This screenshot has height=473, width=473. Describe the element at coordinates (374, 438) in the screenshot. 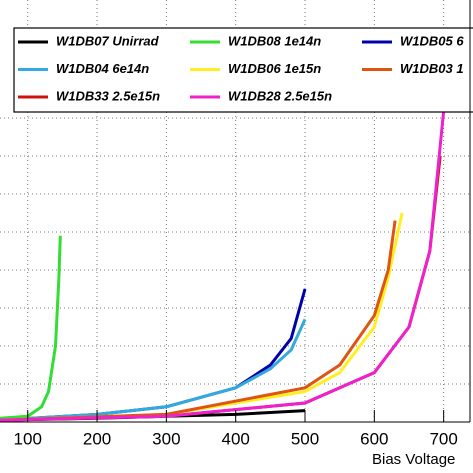

I see `x-tick-label: 600` at that location.